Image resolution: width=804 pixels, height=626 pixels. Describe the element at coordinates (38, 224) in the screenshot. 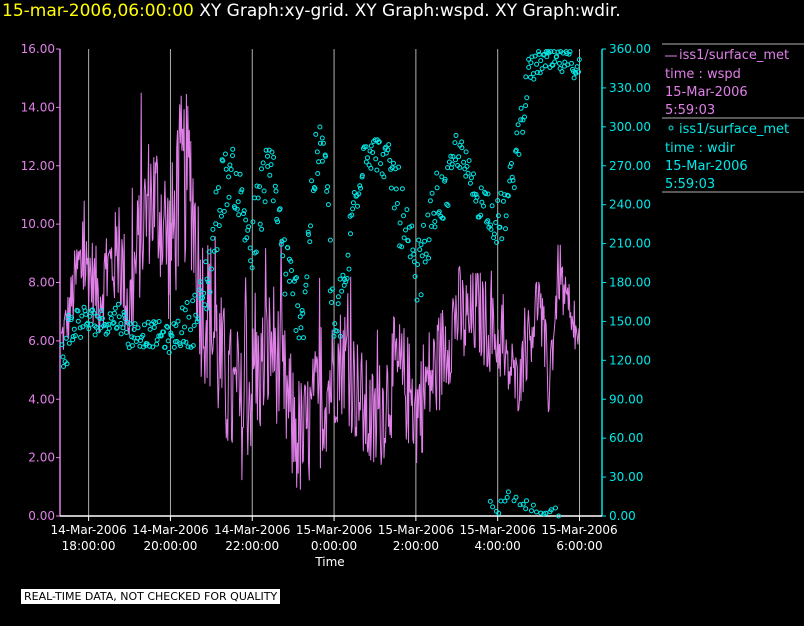

I see `y-left-tick-label: 10.00` at that location.